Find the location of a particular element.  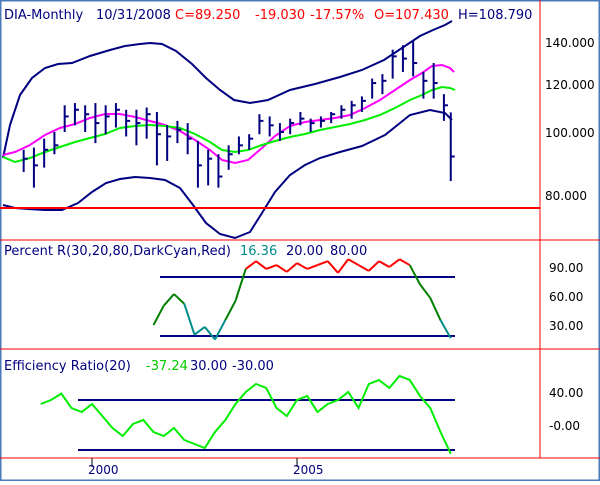

percent-r-tick-30: 30.00 is located at coordinates (566, 326).